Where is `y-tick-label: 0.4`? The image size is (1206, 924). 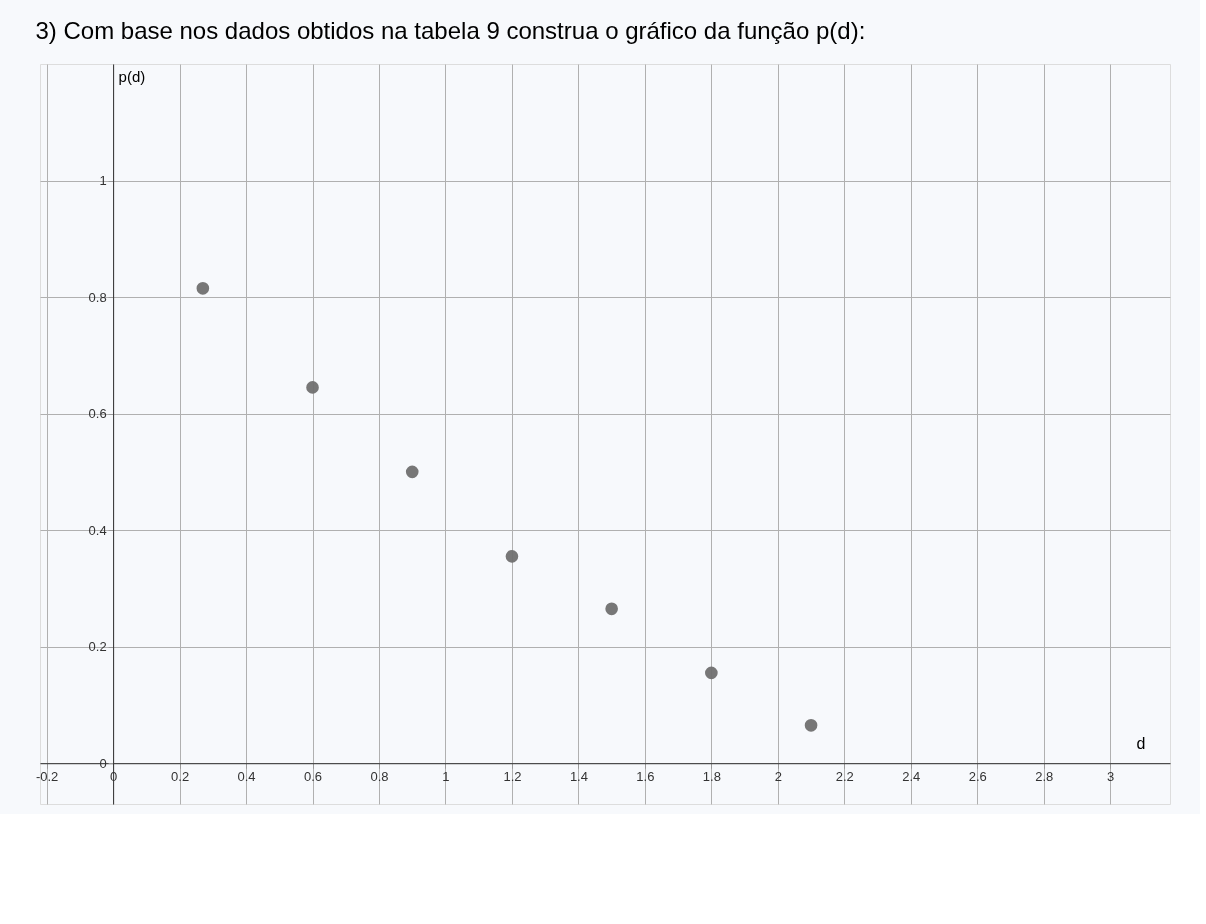
y-tick-label: 0.4 is located at coordinates (97, 530).